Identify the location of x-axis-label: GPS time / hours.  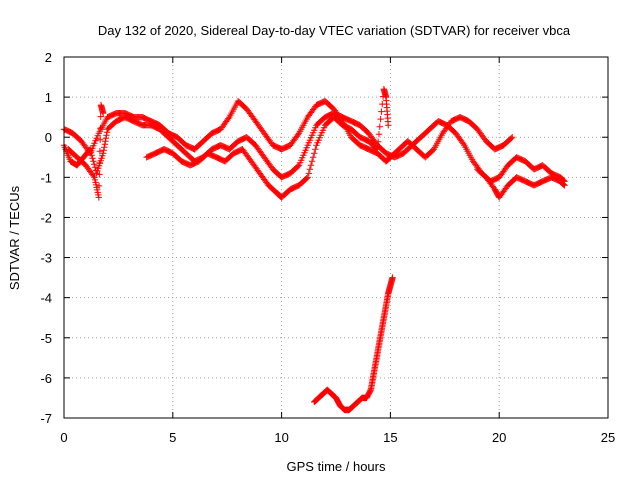
(336, 466).